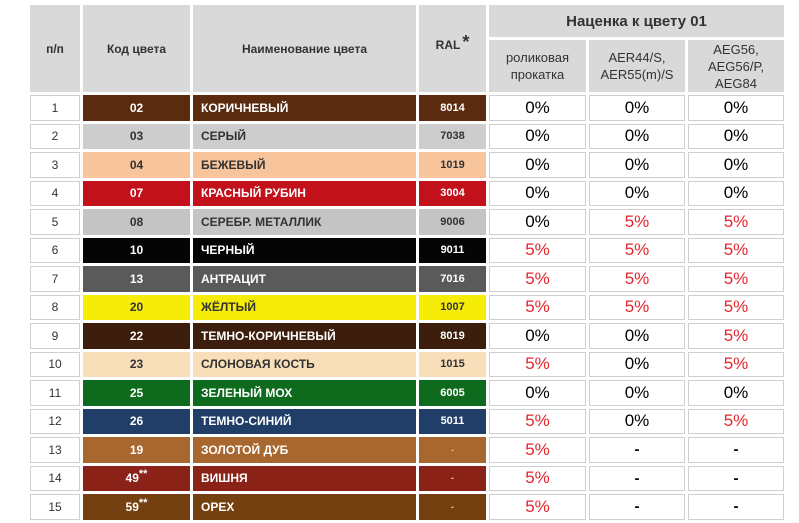 The width and height of the screenshot is (799, 523). What do you see at coordinates (304, 336) in the screenshot?
I see `color-name: ТЕМНО-КОРИЧНЕВЫЙ` at bounding box center [304, 336].